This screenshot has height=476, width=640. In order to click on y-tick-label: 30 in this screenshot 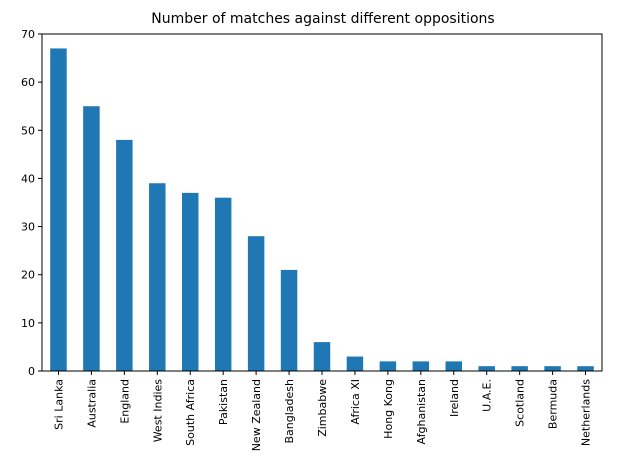, I will do `click(28, 227)`.